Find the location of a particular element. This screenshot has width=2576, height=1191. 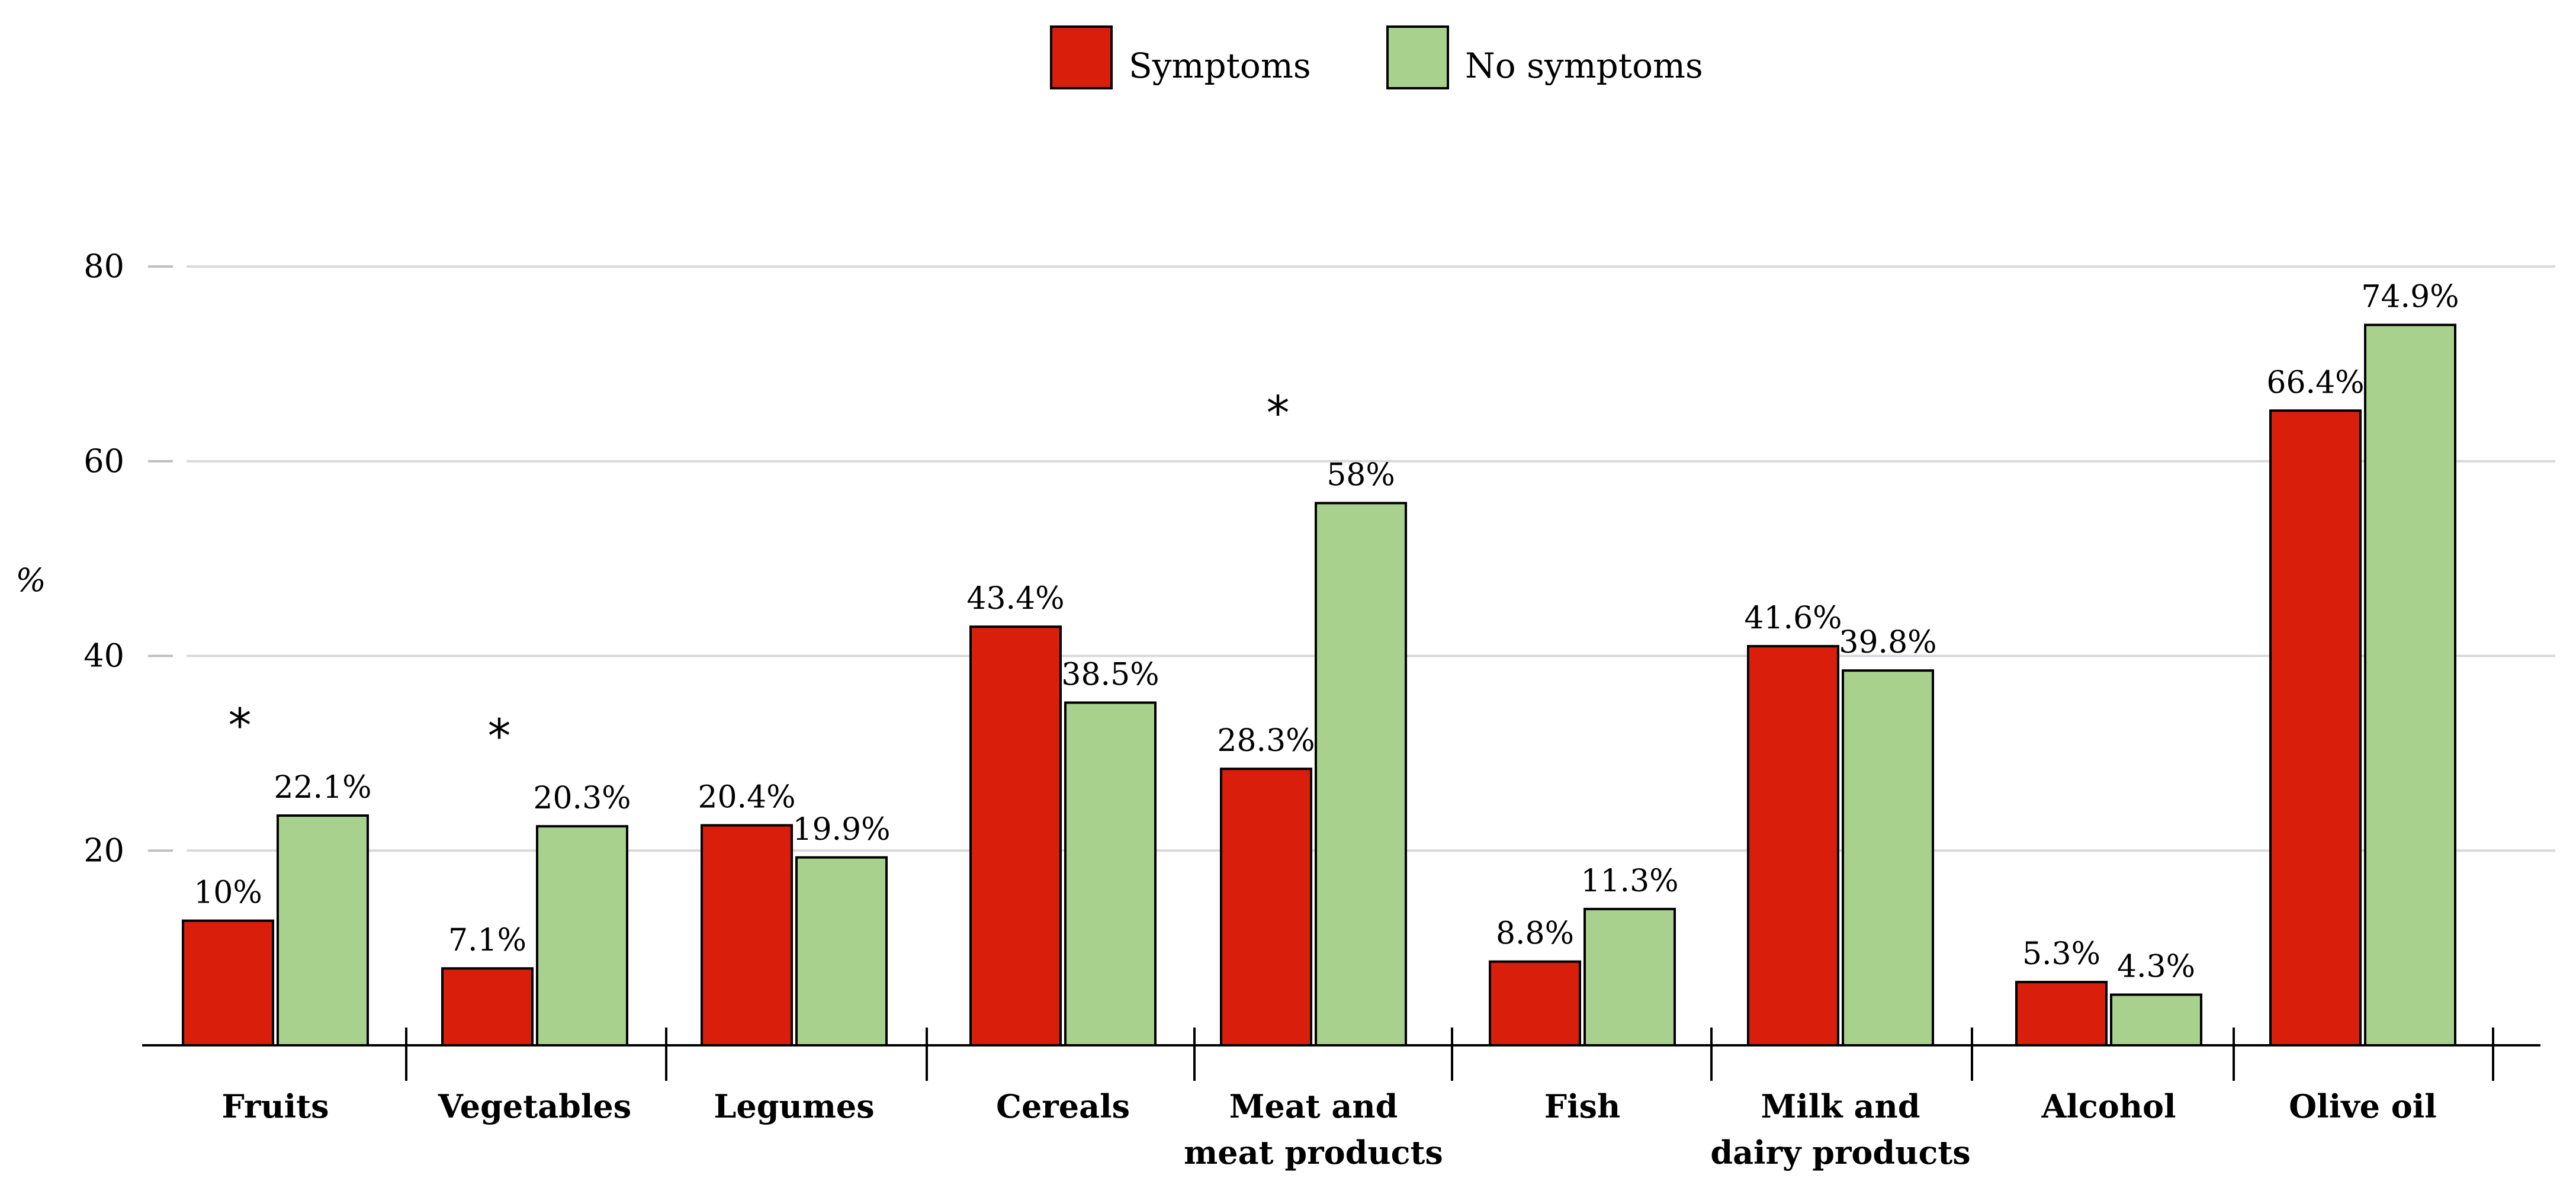

category-label: dairy products is located at coordinates (1840, 1152).